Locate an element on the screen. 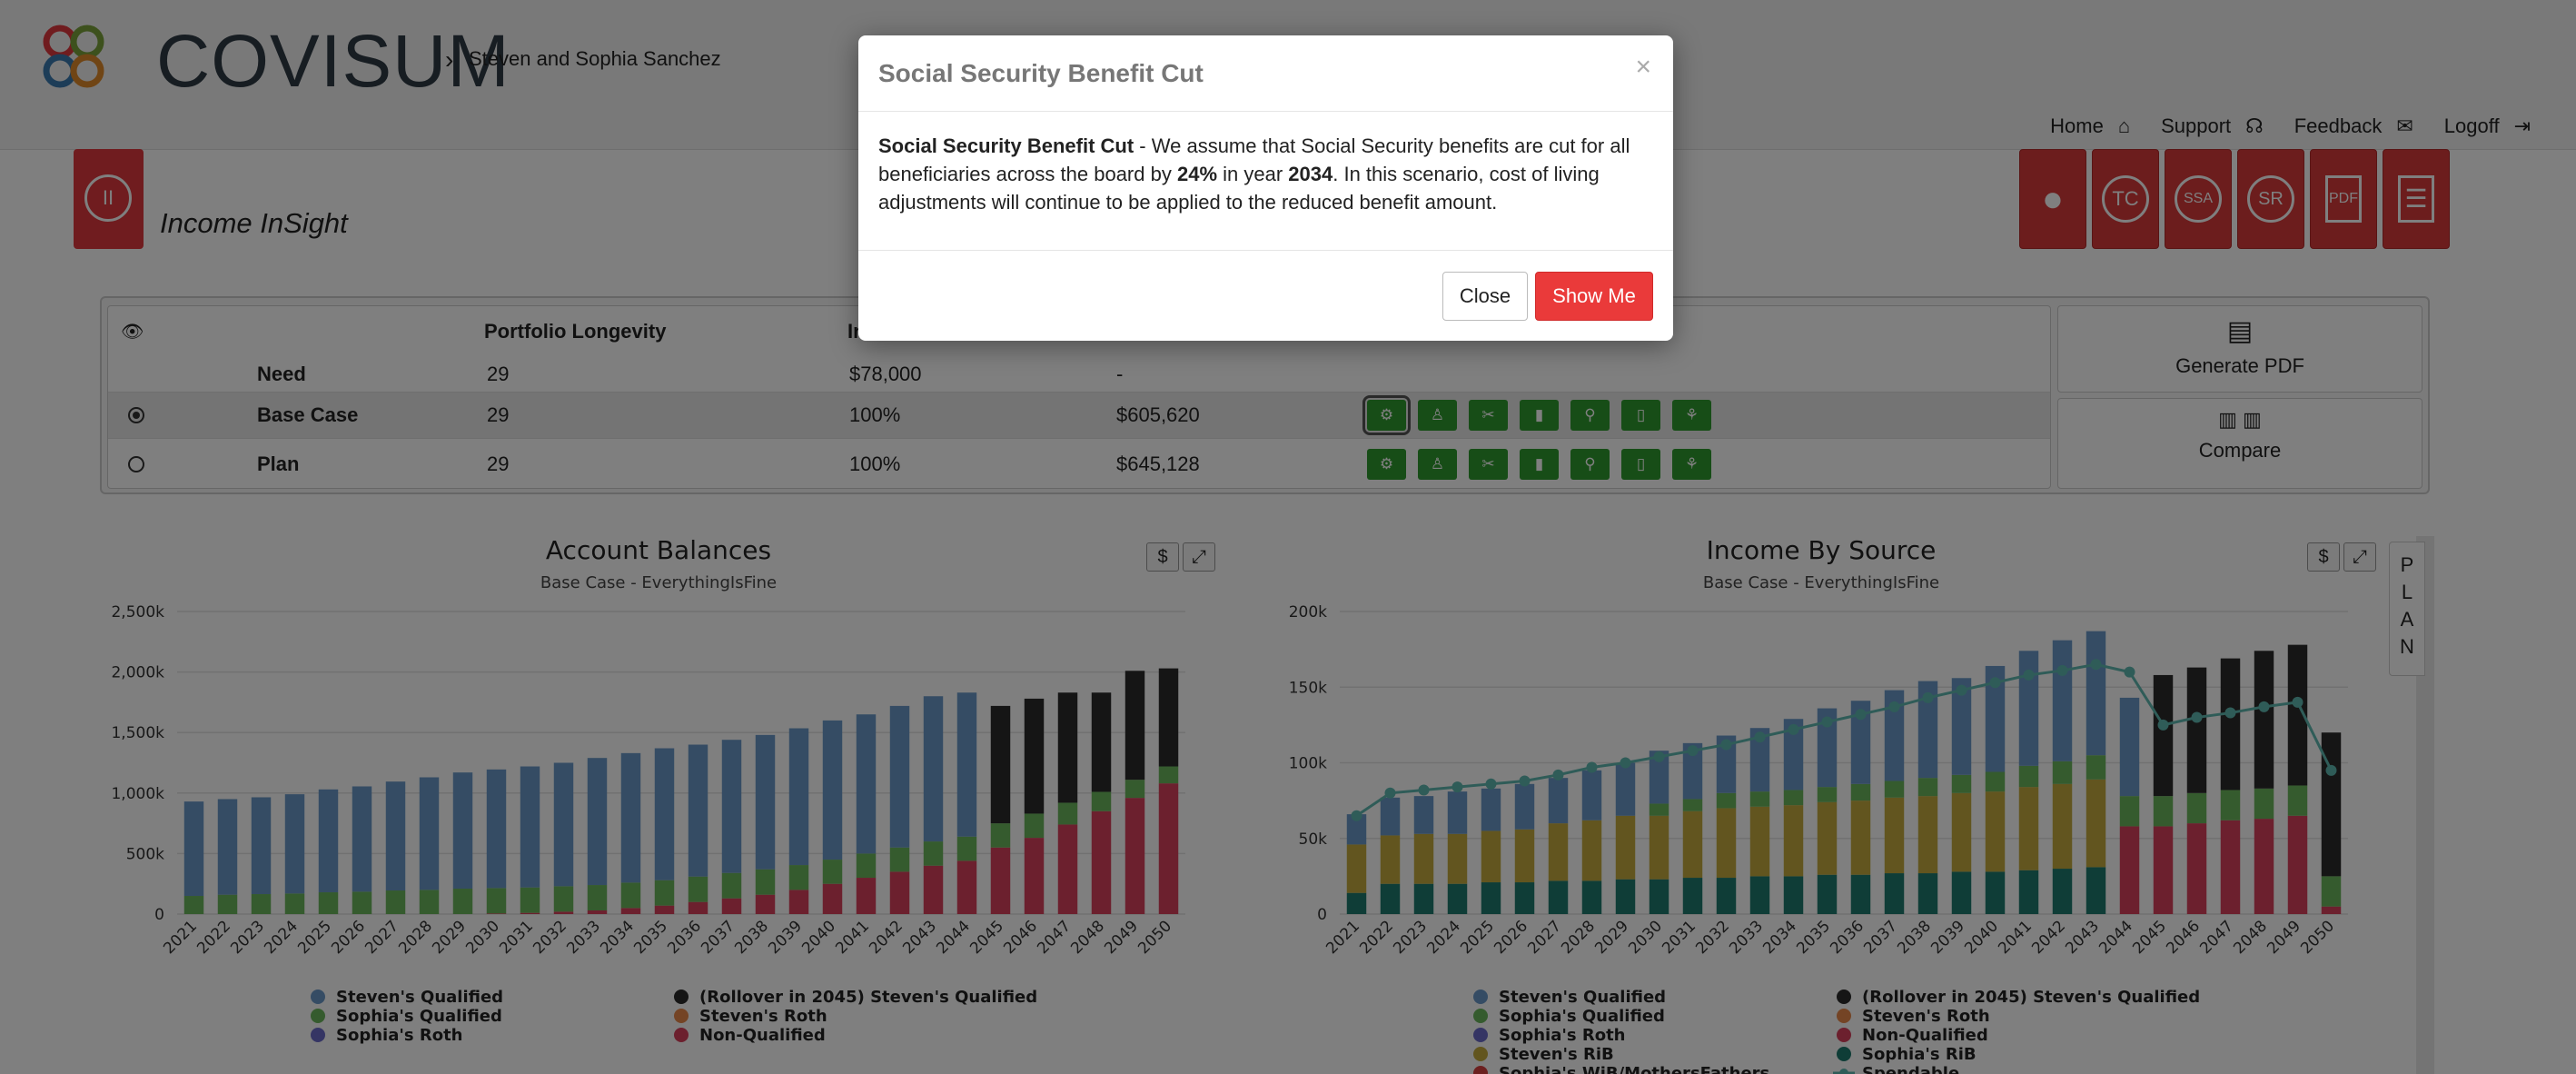  show-me-button: Show Me is located at coordinates (1594, 296).